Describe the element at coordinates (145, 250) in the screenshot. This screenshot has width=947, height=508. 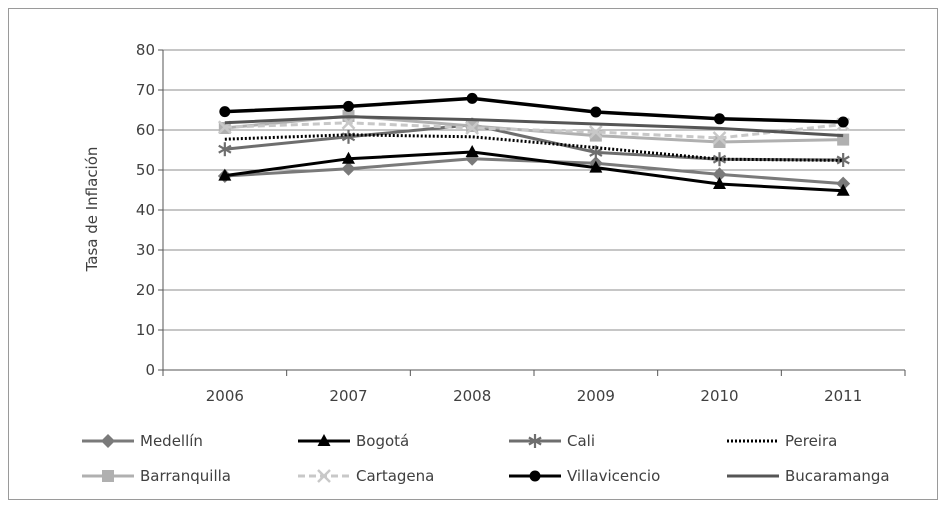
I see `y-tick-label: 30` at that location.